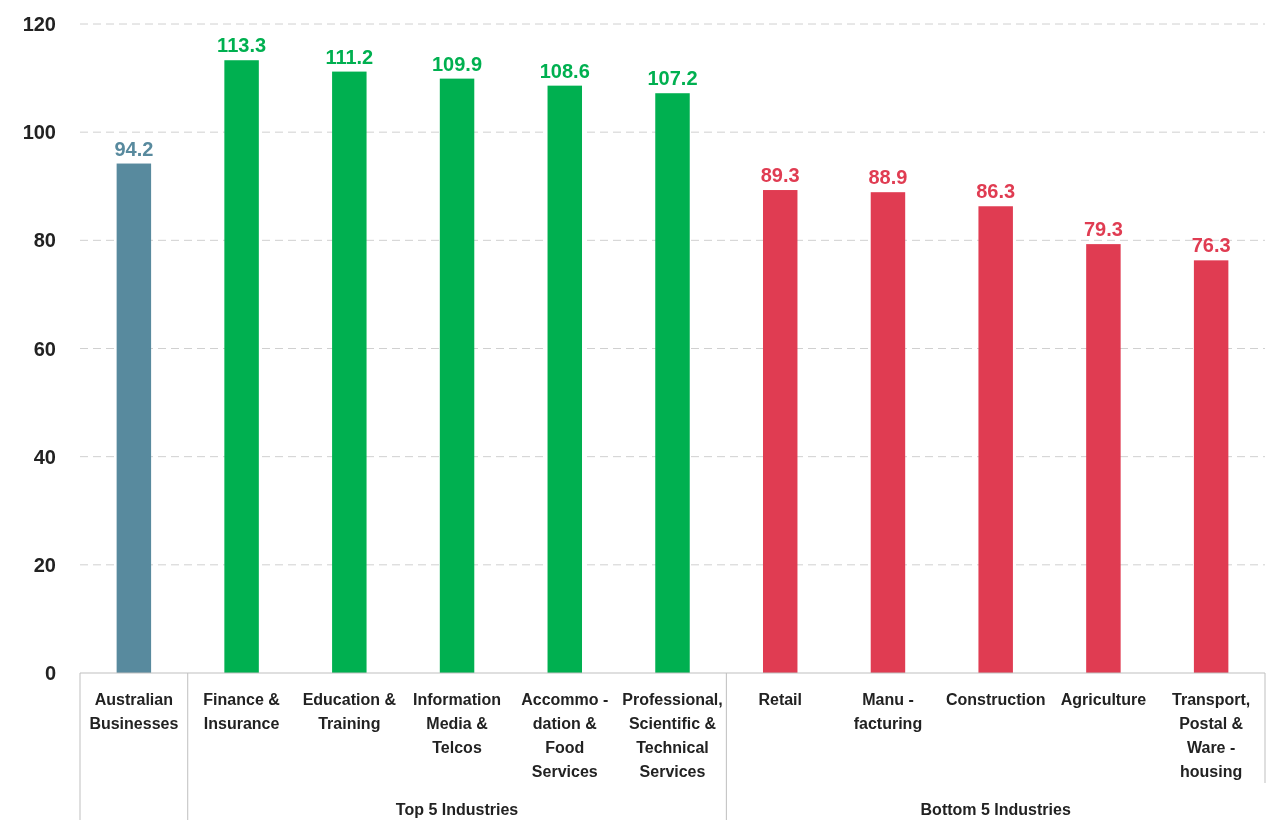  What do you see at coordinates (242, 45) in the screenshot?
I see `data-label: 113.3` at bounding box center [242, 45].